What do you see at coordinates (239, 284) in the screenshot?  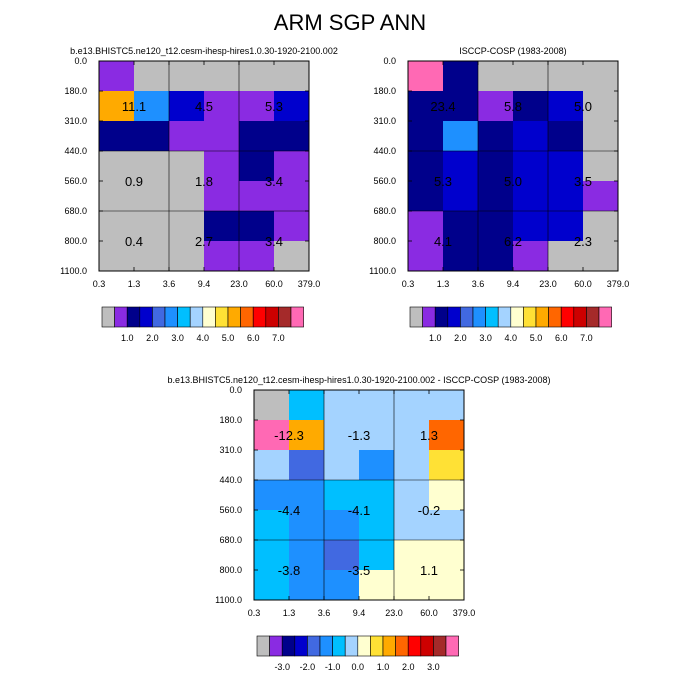 I see `x-tick-label: 23.0` at bounding box center [239, 284].